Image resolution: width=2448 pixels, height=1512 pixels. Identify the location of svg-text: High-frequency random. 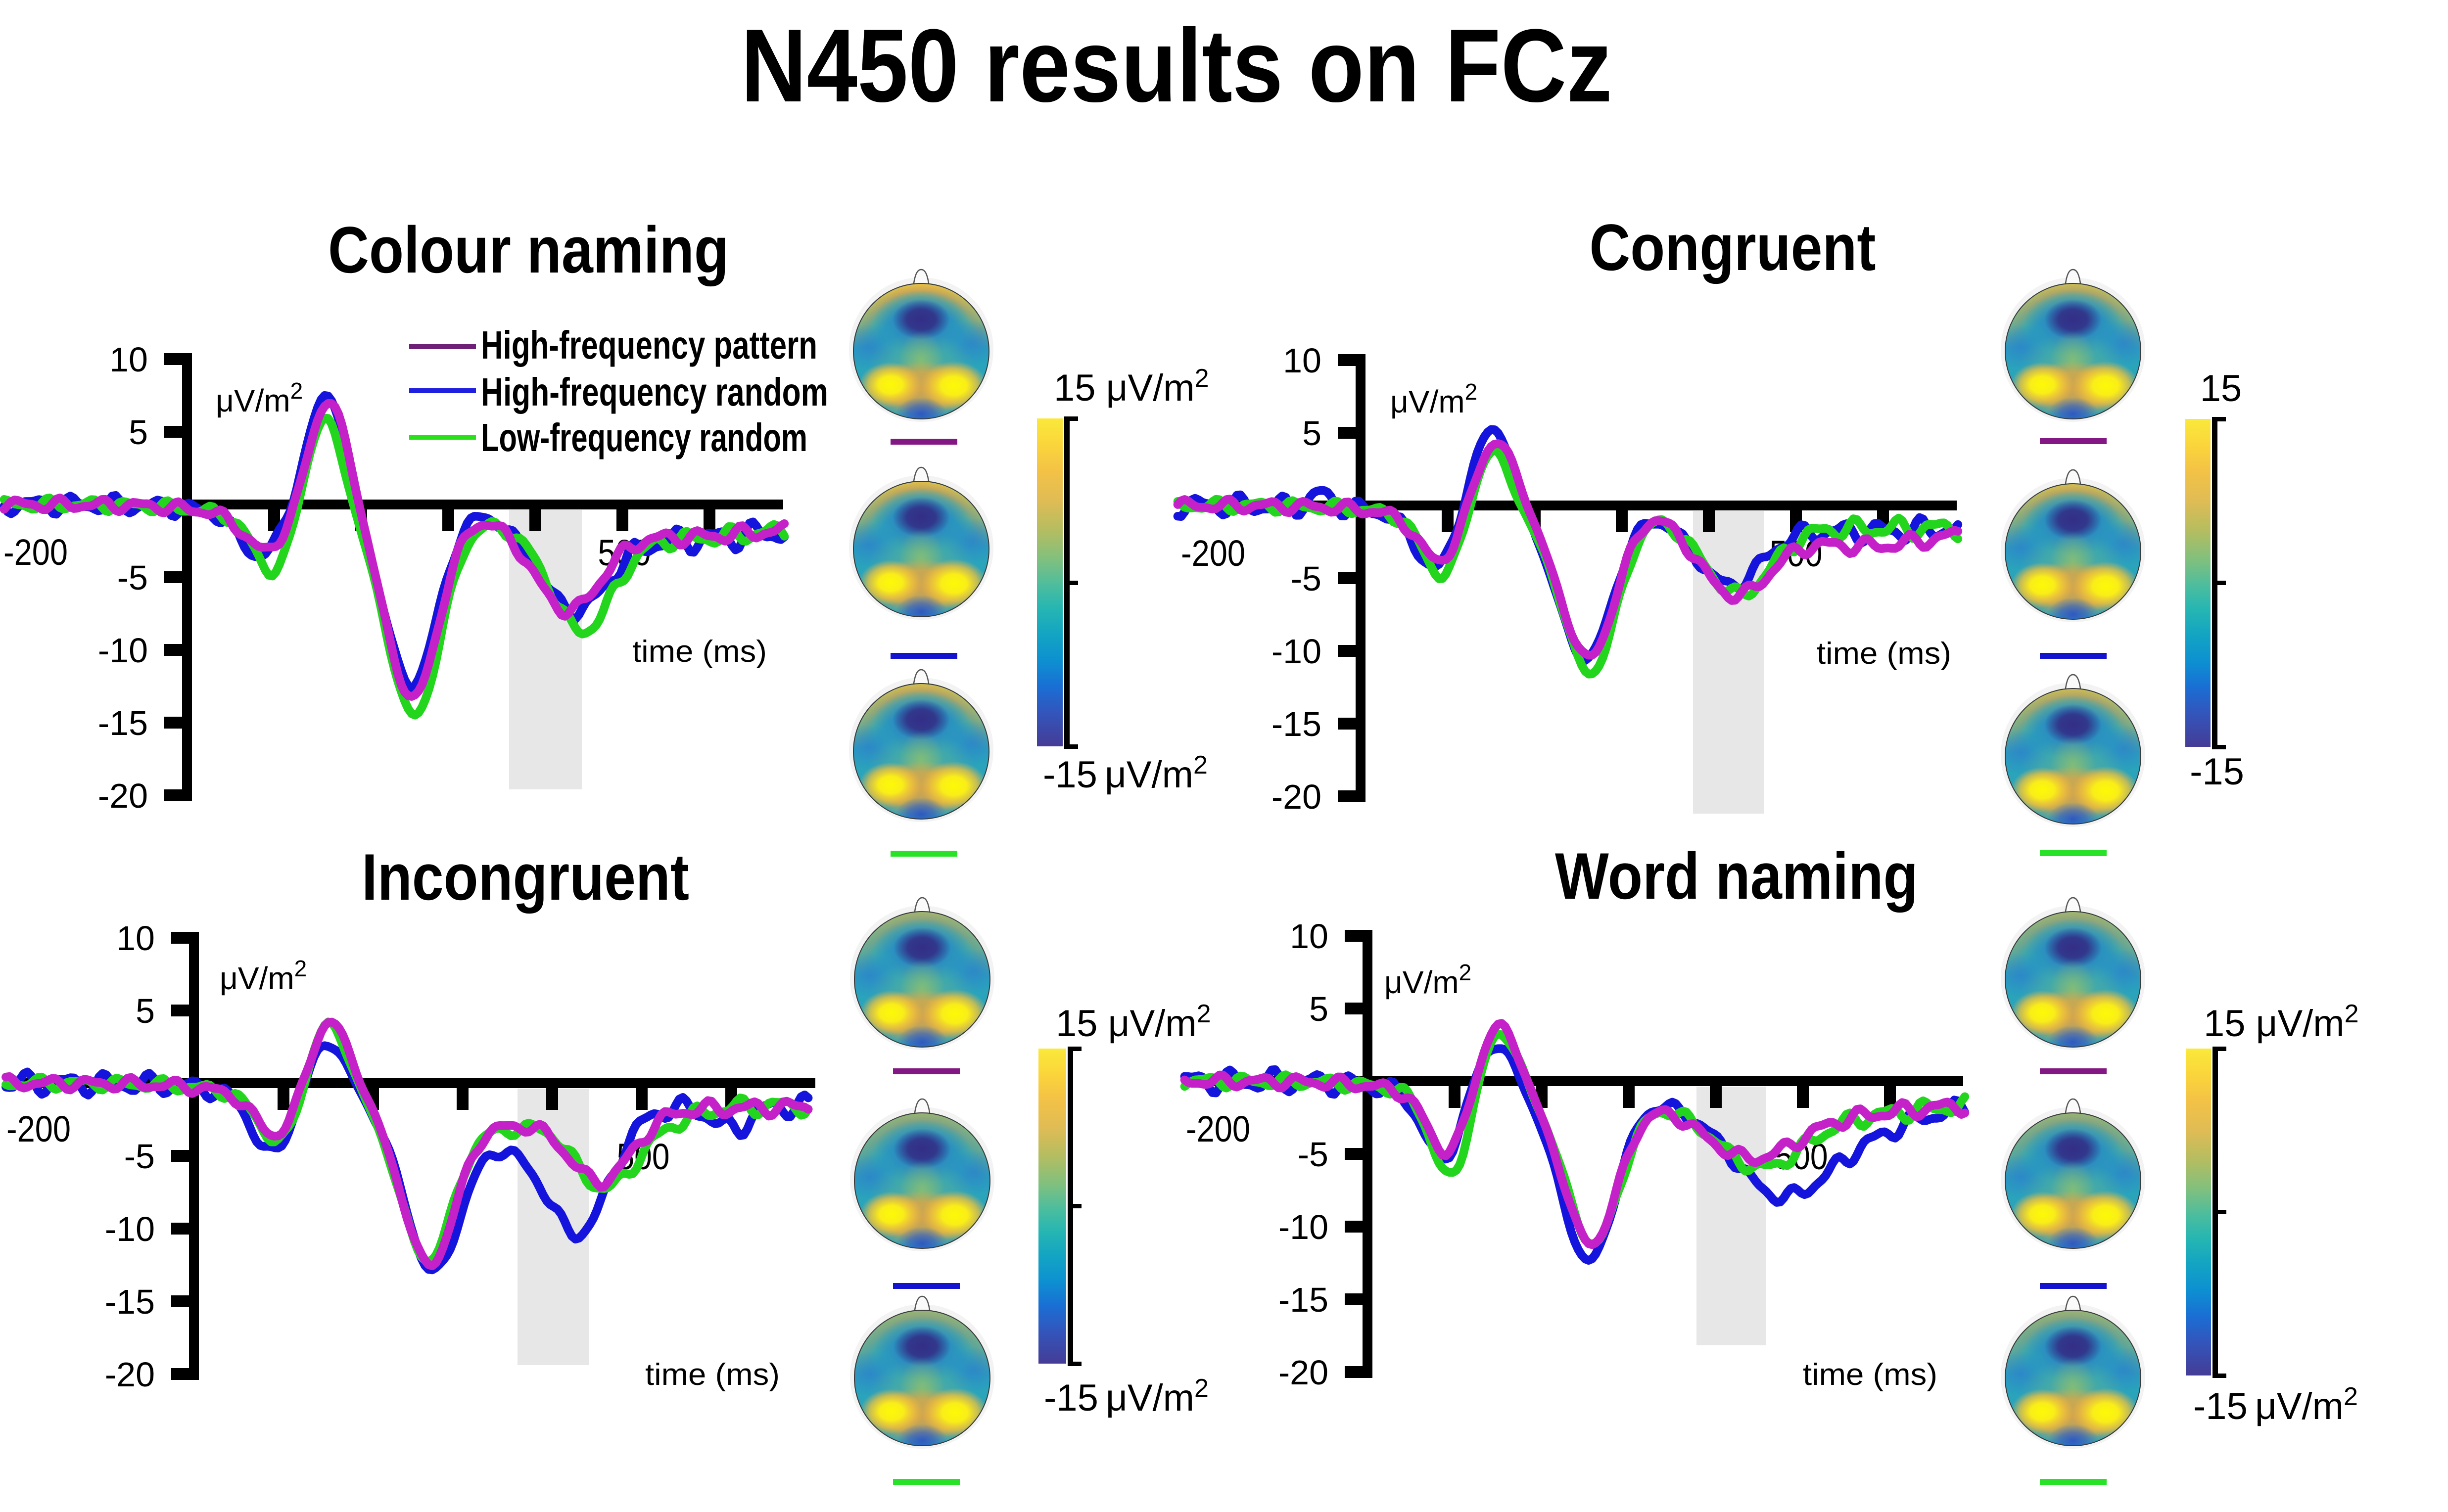
(654, 392).